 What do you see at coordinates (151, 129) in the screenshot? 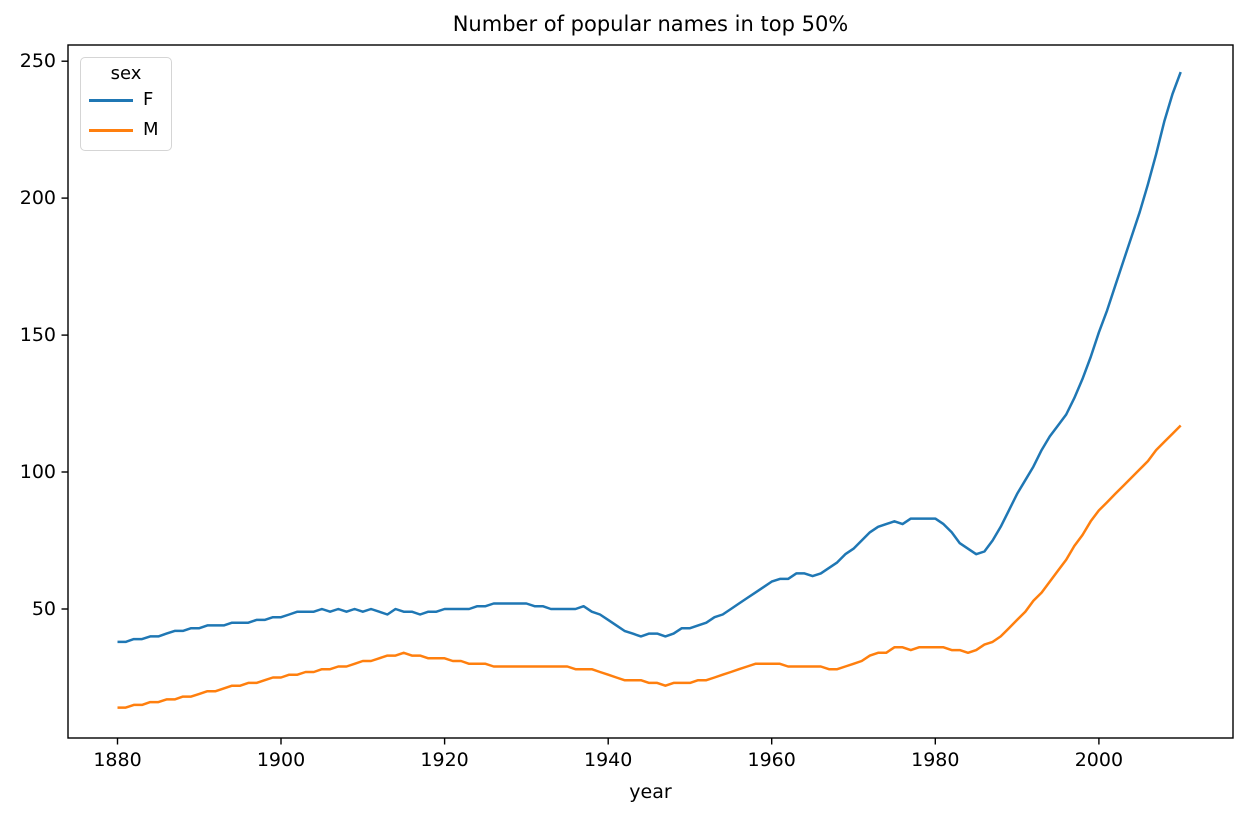
I see `legend-label-m: M` at bounding box center [151, 129].